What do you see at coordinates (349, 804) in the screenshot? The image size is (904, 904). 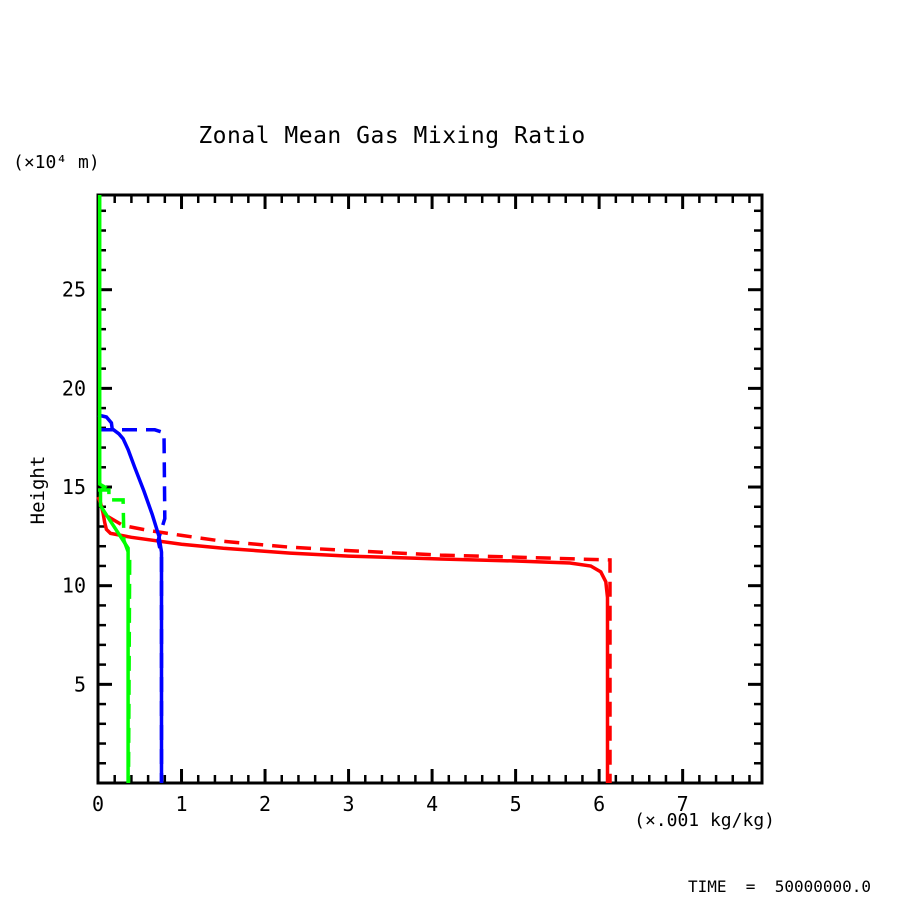 I see `x-tick-label: 3` at bounding box center [349, 804].